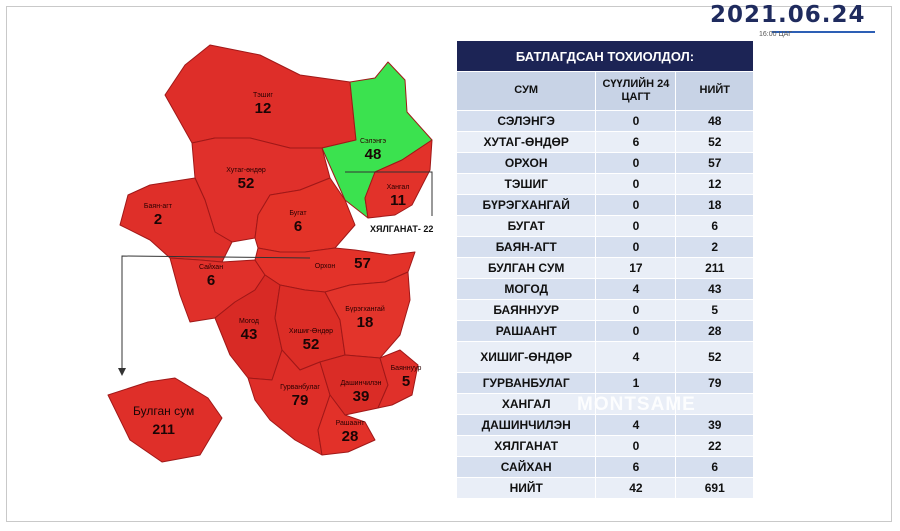 This screenshot has width=900, height=531. Describe the element at coordinates (526, 383) in the screenshot. I see `sum-cell: ГУРВАНБУЛАГ` at that location.